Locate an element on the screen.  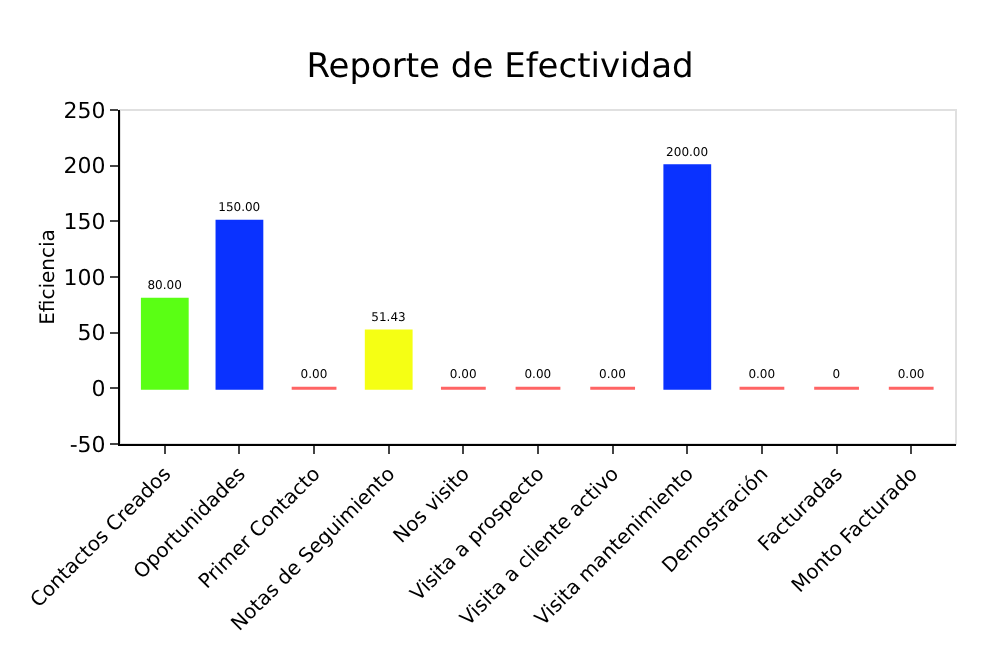
y-axis-title: Eficiencia is located at coordinates (48, 277).